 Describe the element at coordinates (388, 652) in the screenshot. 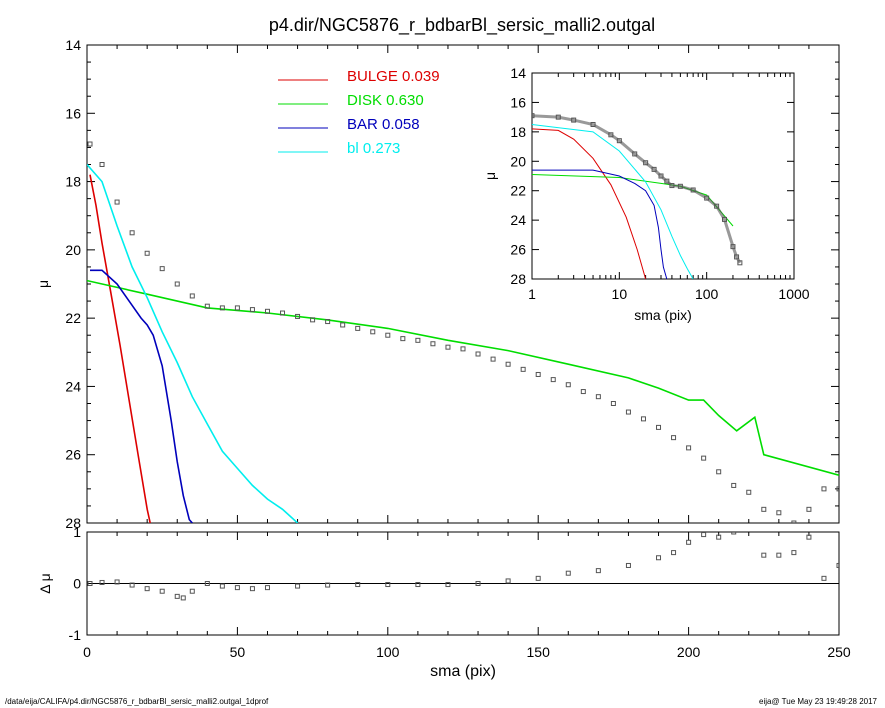

I see `residual-xtick-label: 100` at that location.